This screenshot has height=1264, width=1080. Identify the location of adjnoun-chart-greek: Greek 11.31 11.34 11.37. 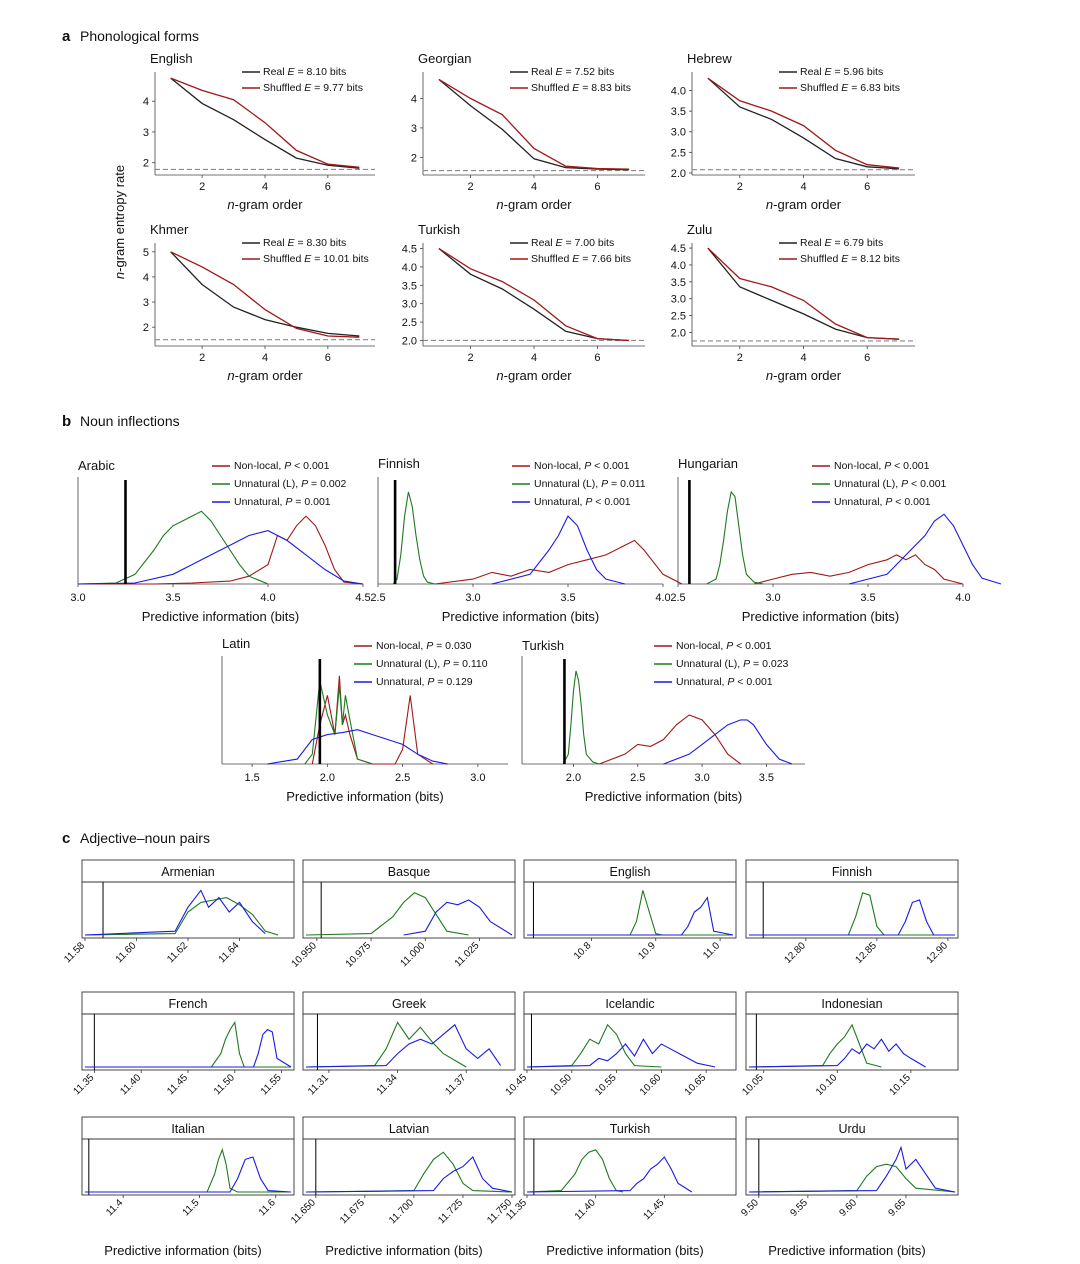
(409, 1044).